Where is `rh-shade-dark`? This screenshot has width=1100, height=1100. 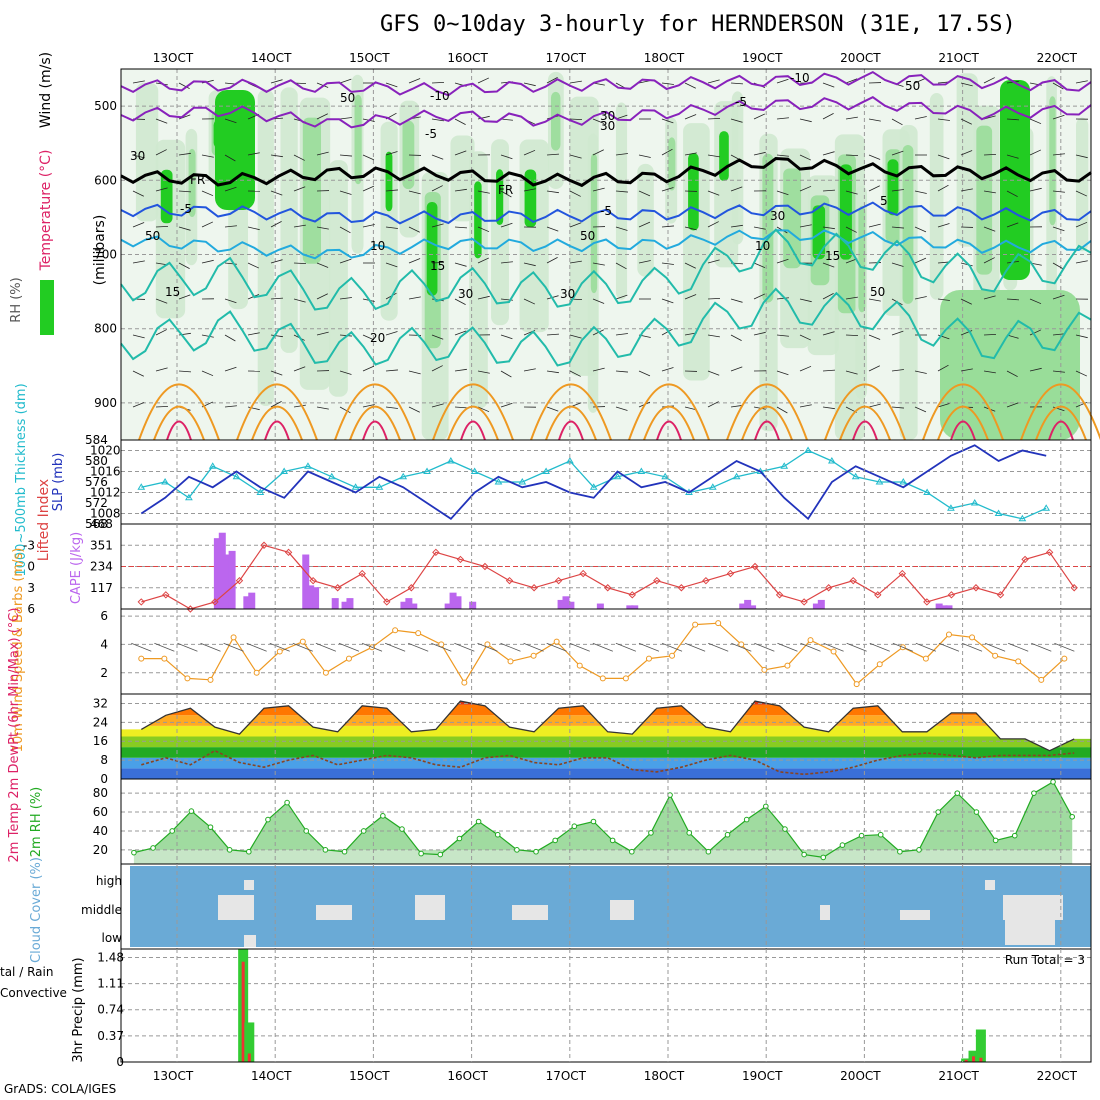 rh-shade-dark is located at coordinates (819, 232).